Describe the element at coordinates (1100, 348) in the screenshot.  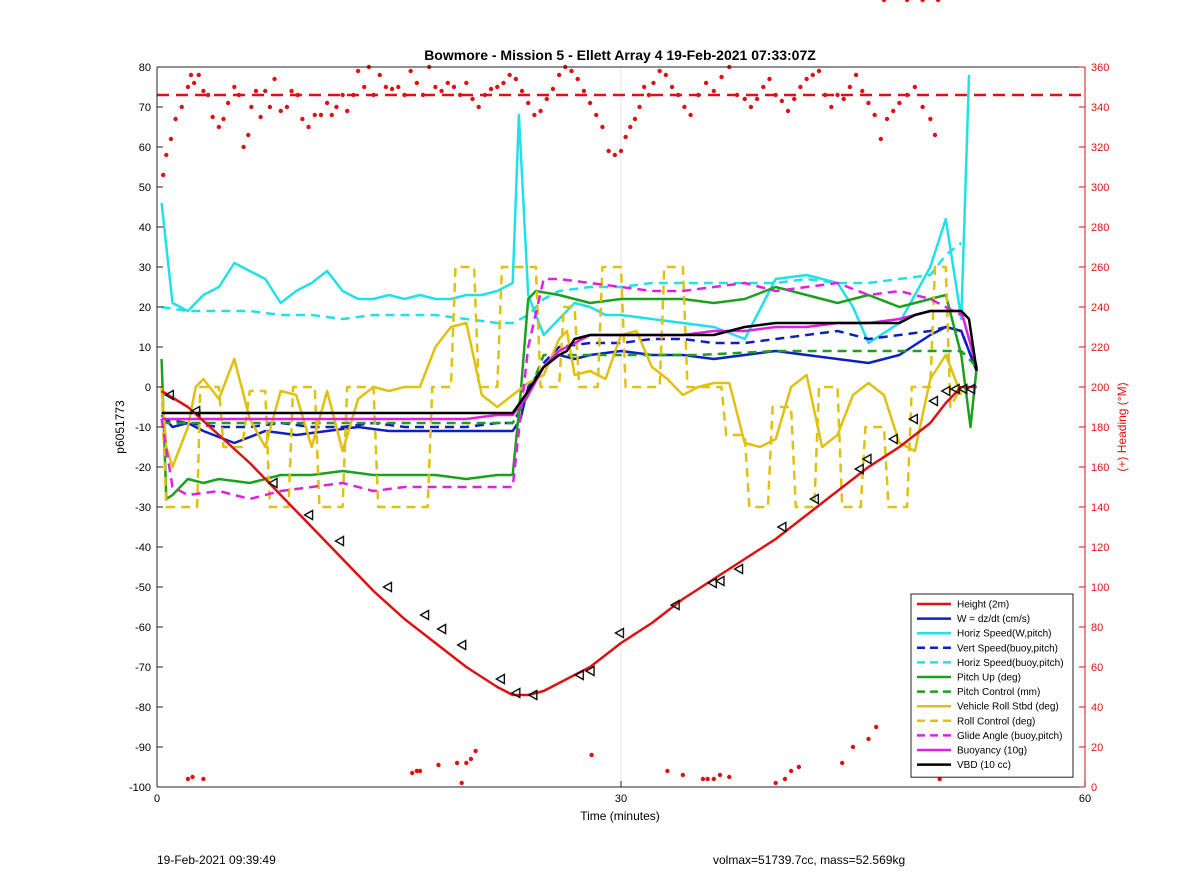
I see `y2-tick-label: 220` at that location.